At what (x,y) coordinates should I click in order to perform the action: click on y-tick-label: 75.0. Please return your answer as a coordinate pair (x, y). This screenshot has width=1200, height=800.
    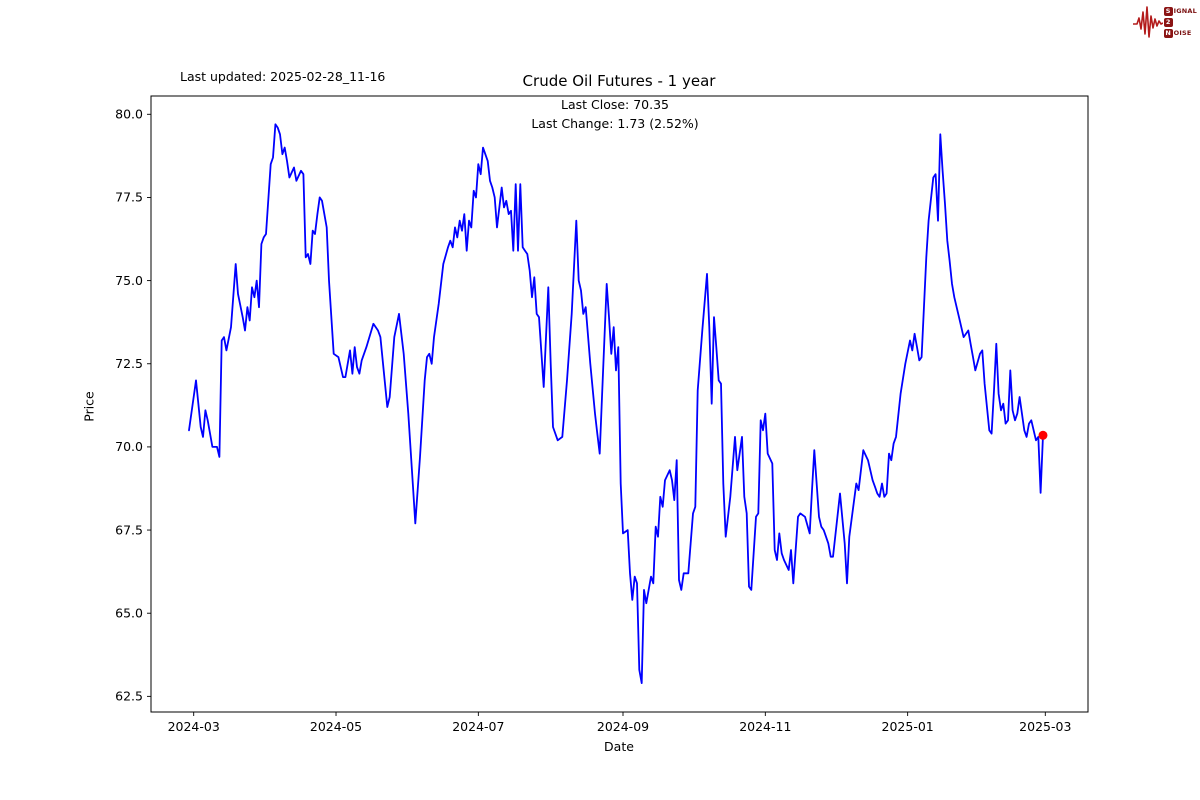
    Looking at the image, I should click on (129, 280).